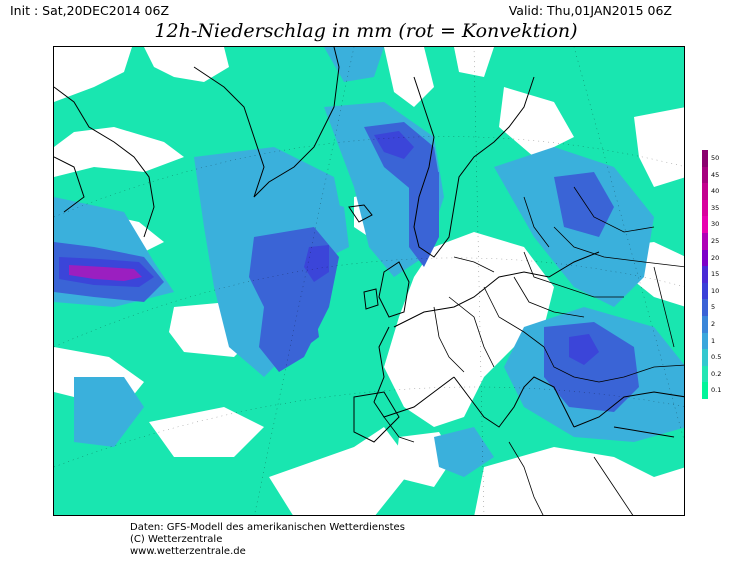  Describe the element at coordinates (713, 307) in the screenshot. I see `legend-label: 5` at that location.